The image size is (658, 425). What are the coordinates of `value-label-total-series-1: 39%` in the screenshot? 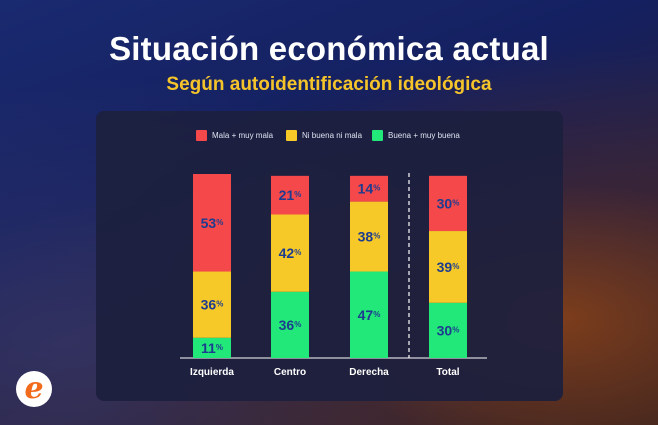 It's located at (448, 267).